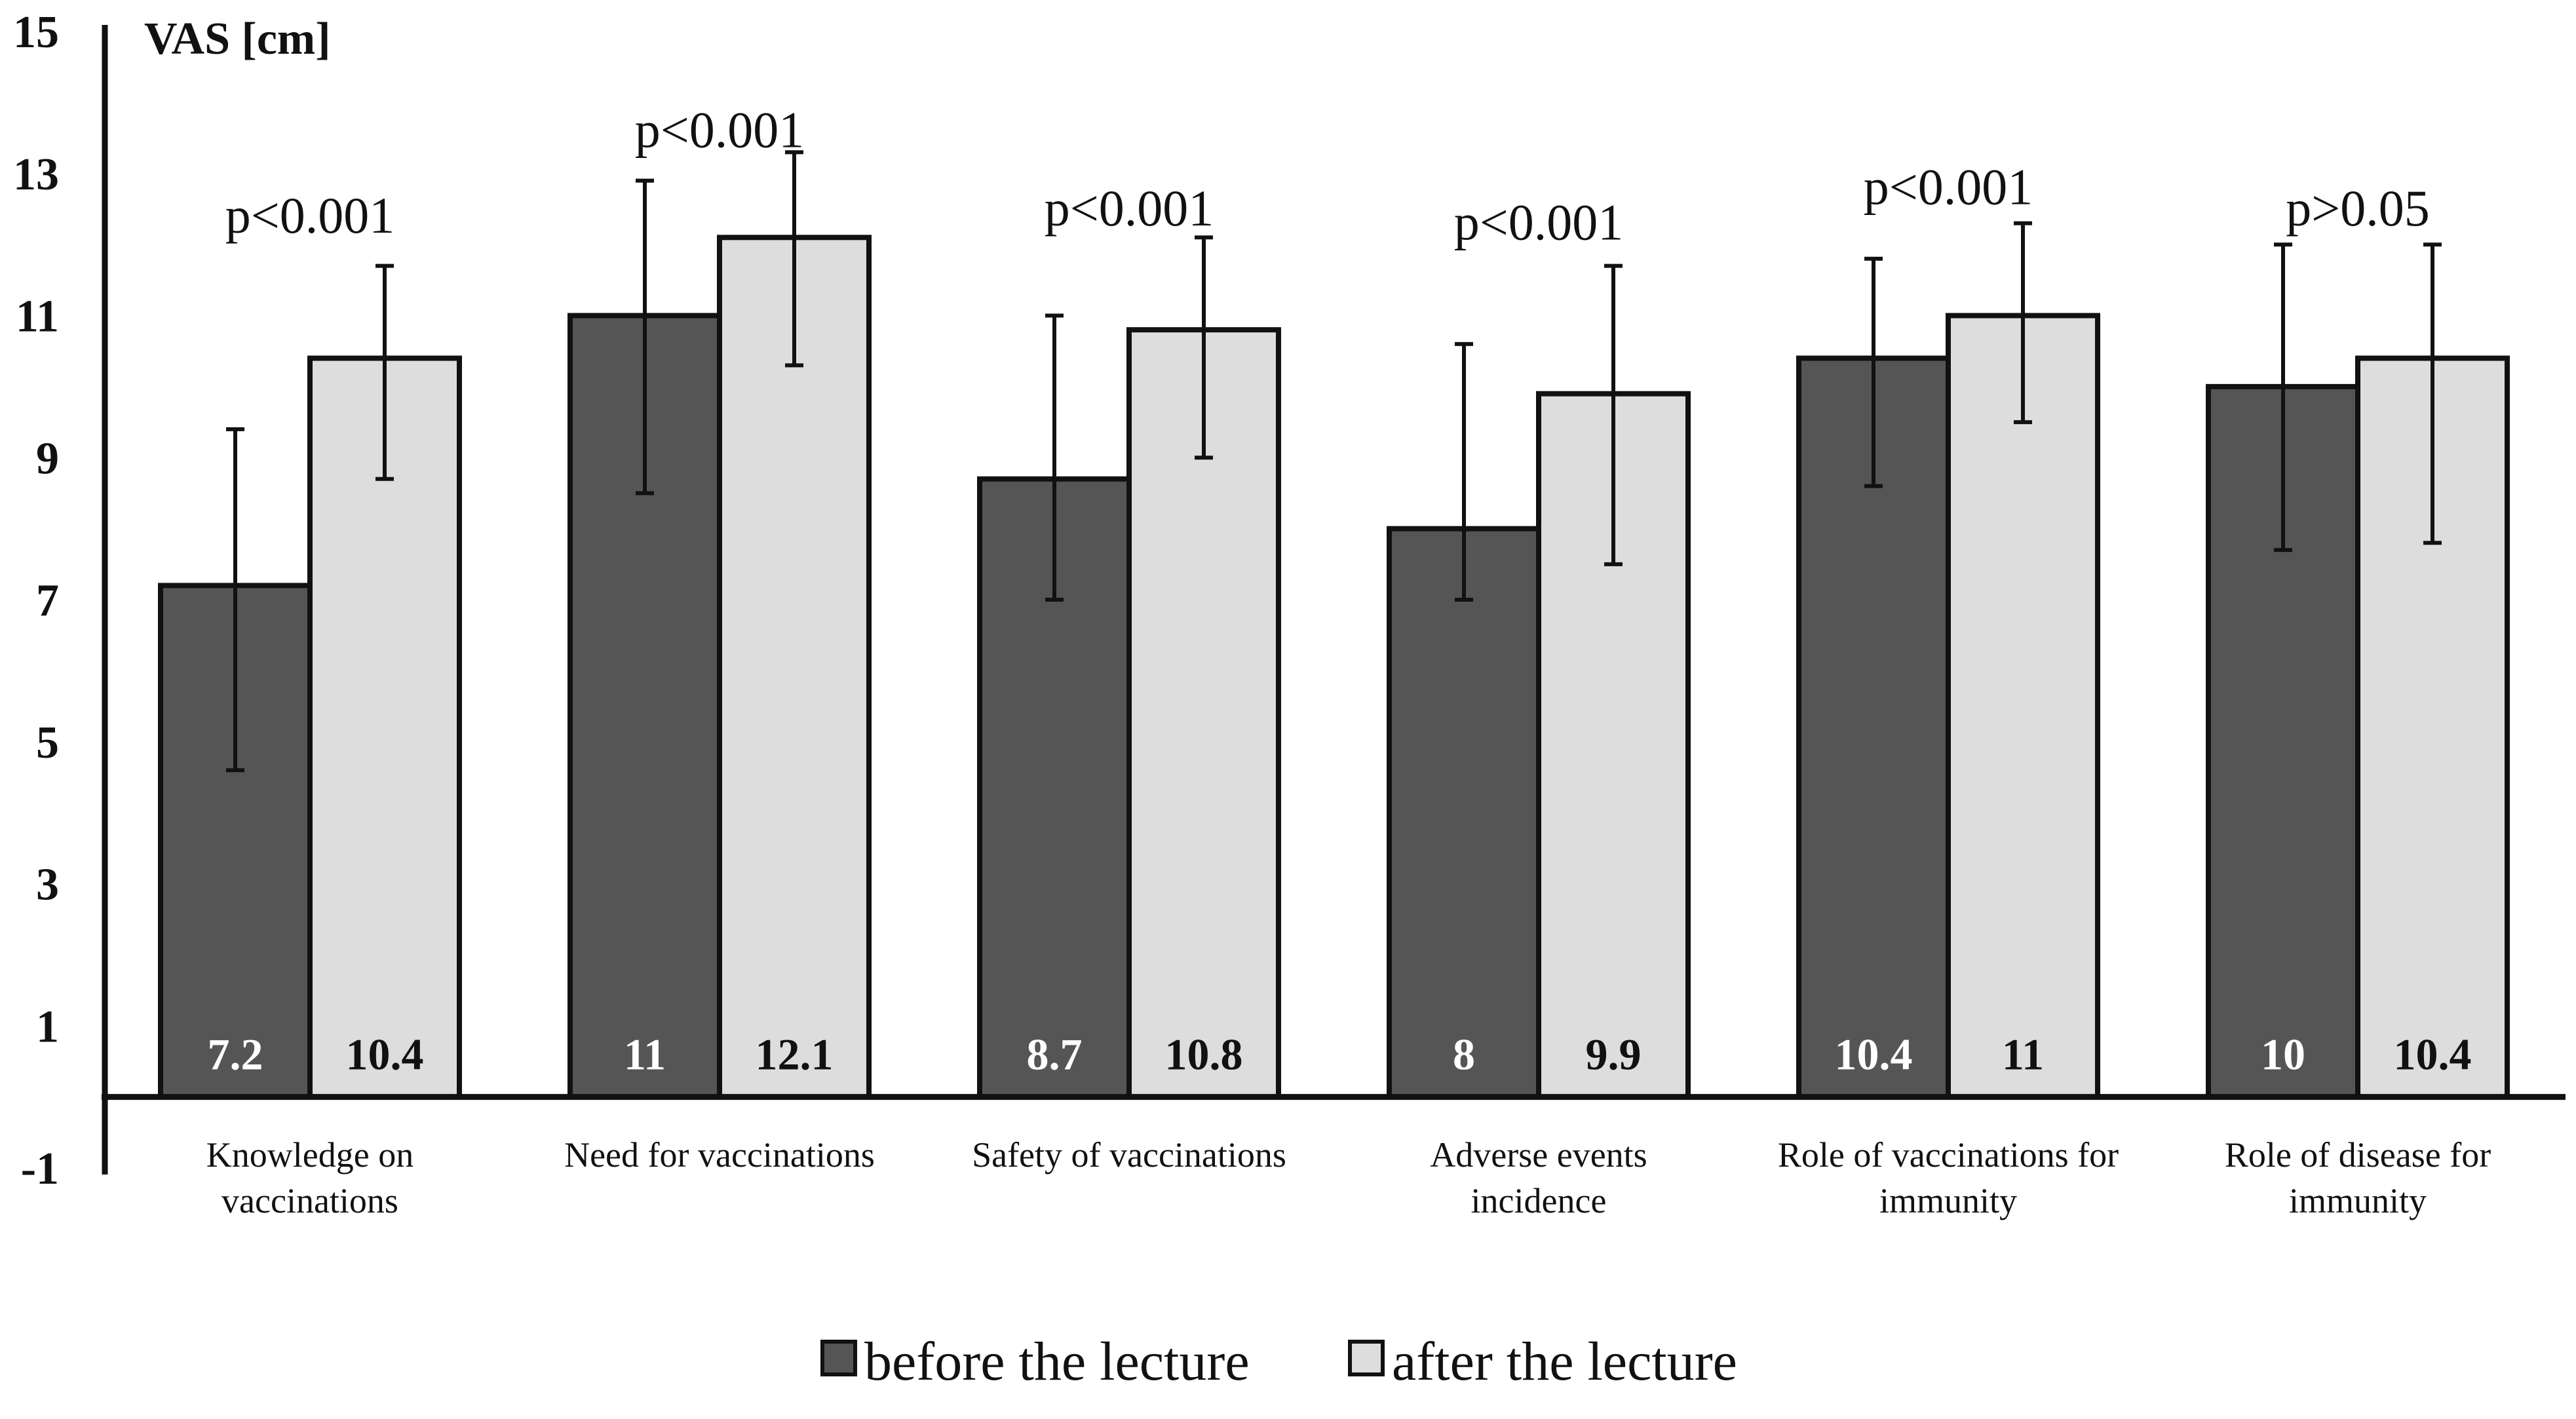 The image size is (2576, 1419). What do you see at coordinates (1948, 186) in the screenshot?
I see `p-value-annotation-4: p<0.001` at bounding box center [1948, 186].